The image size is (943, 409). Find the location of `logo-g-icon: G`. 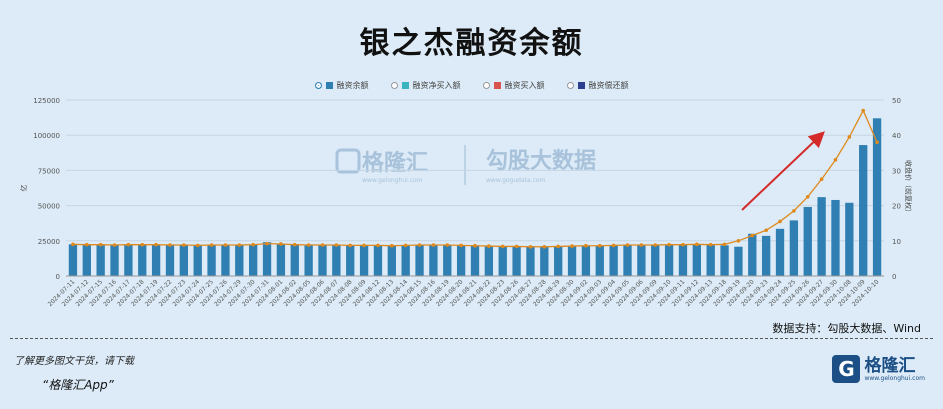

logo-g-icon: G is located at coordinates (846, 369).